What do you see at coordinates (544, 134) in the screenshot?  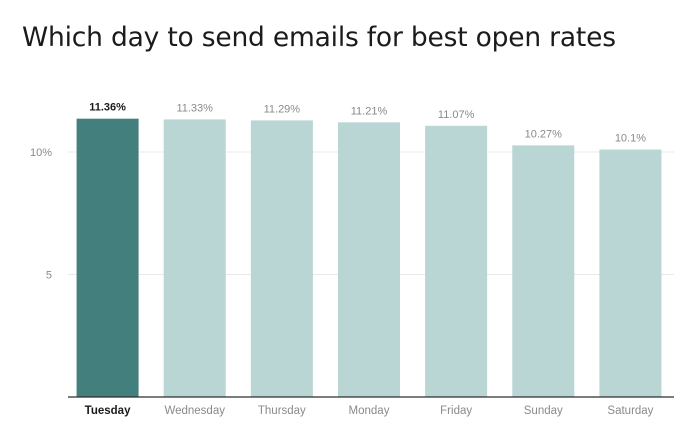 I see `data-label: 10.27%` at bounding box center [544, 134].